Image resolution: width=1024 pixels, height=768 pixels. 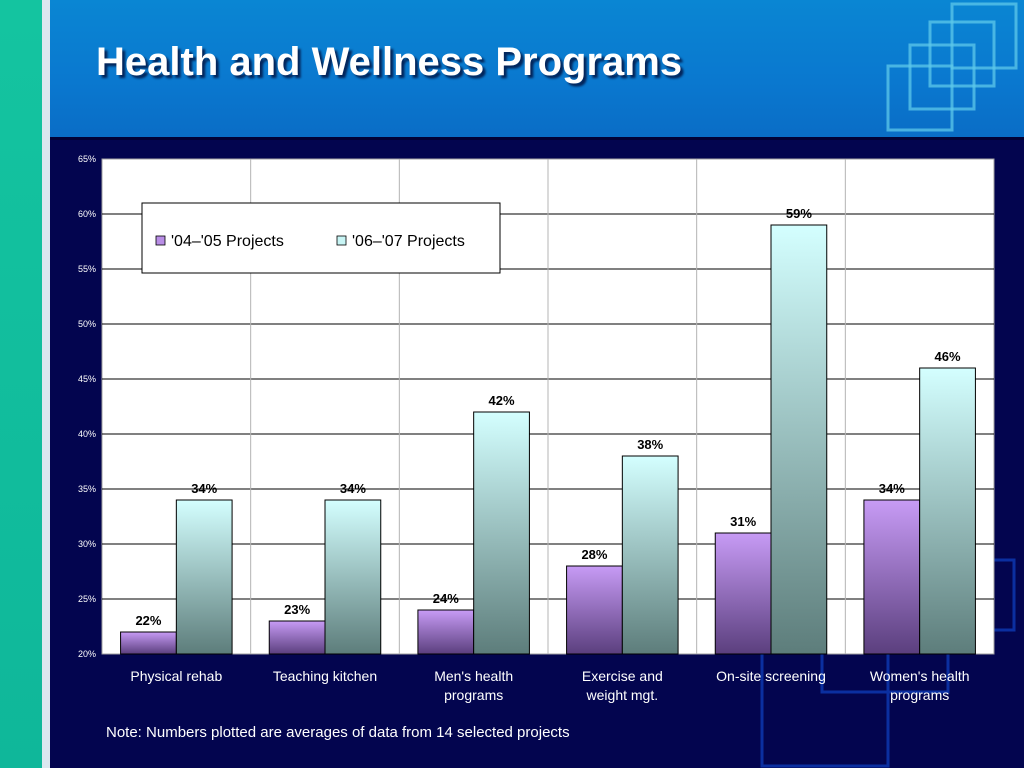 What do you see at coordinates (87, 599) in the screenshot?
I see `y-tick-label: 25%` at bounding box center [87, 599].